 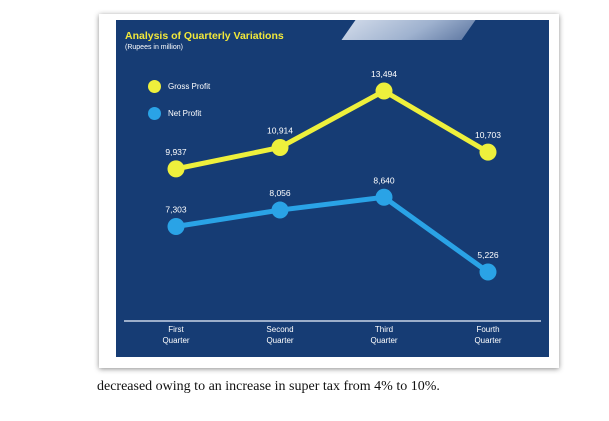 I want to click on data-label: 9,937, so click(x=176, y=152).